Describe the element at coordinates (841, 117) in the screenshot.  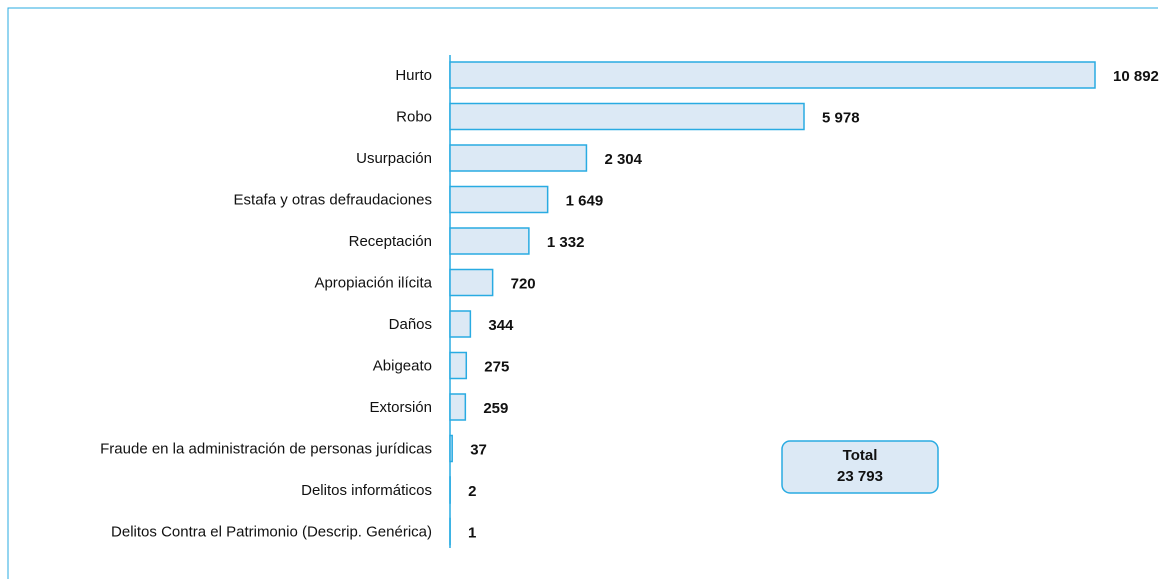
I see `value-label: 5 978` at that location.